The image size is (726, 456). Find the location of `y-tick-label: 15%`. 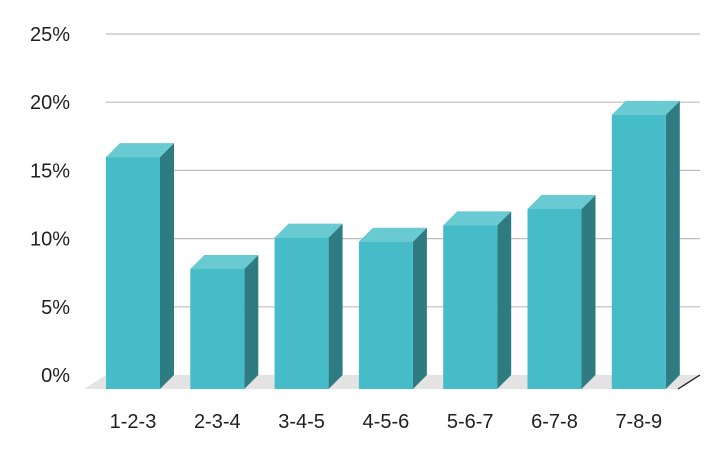

y-tick-label: 15% is located at coordinates (50, 171).